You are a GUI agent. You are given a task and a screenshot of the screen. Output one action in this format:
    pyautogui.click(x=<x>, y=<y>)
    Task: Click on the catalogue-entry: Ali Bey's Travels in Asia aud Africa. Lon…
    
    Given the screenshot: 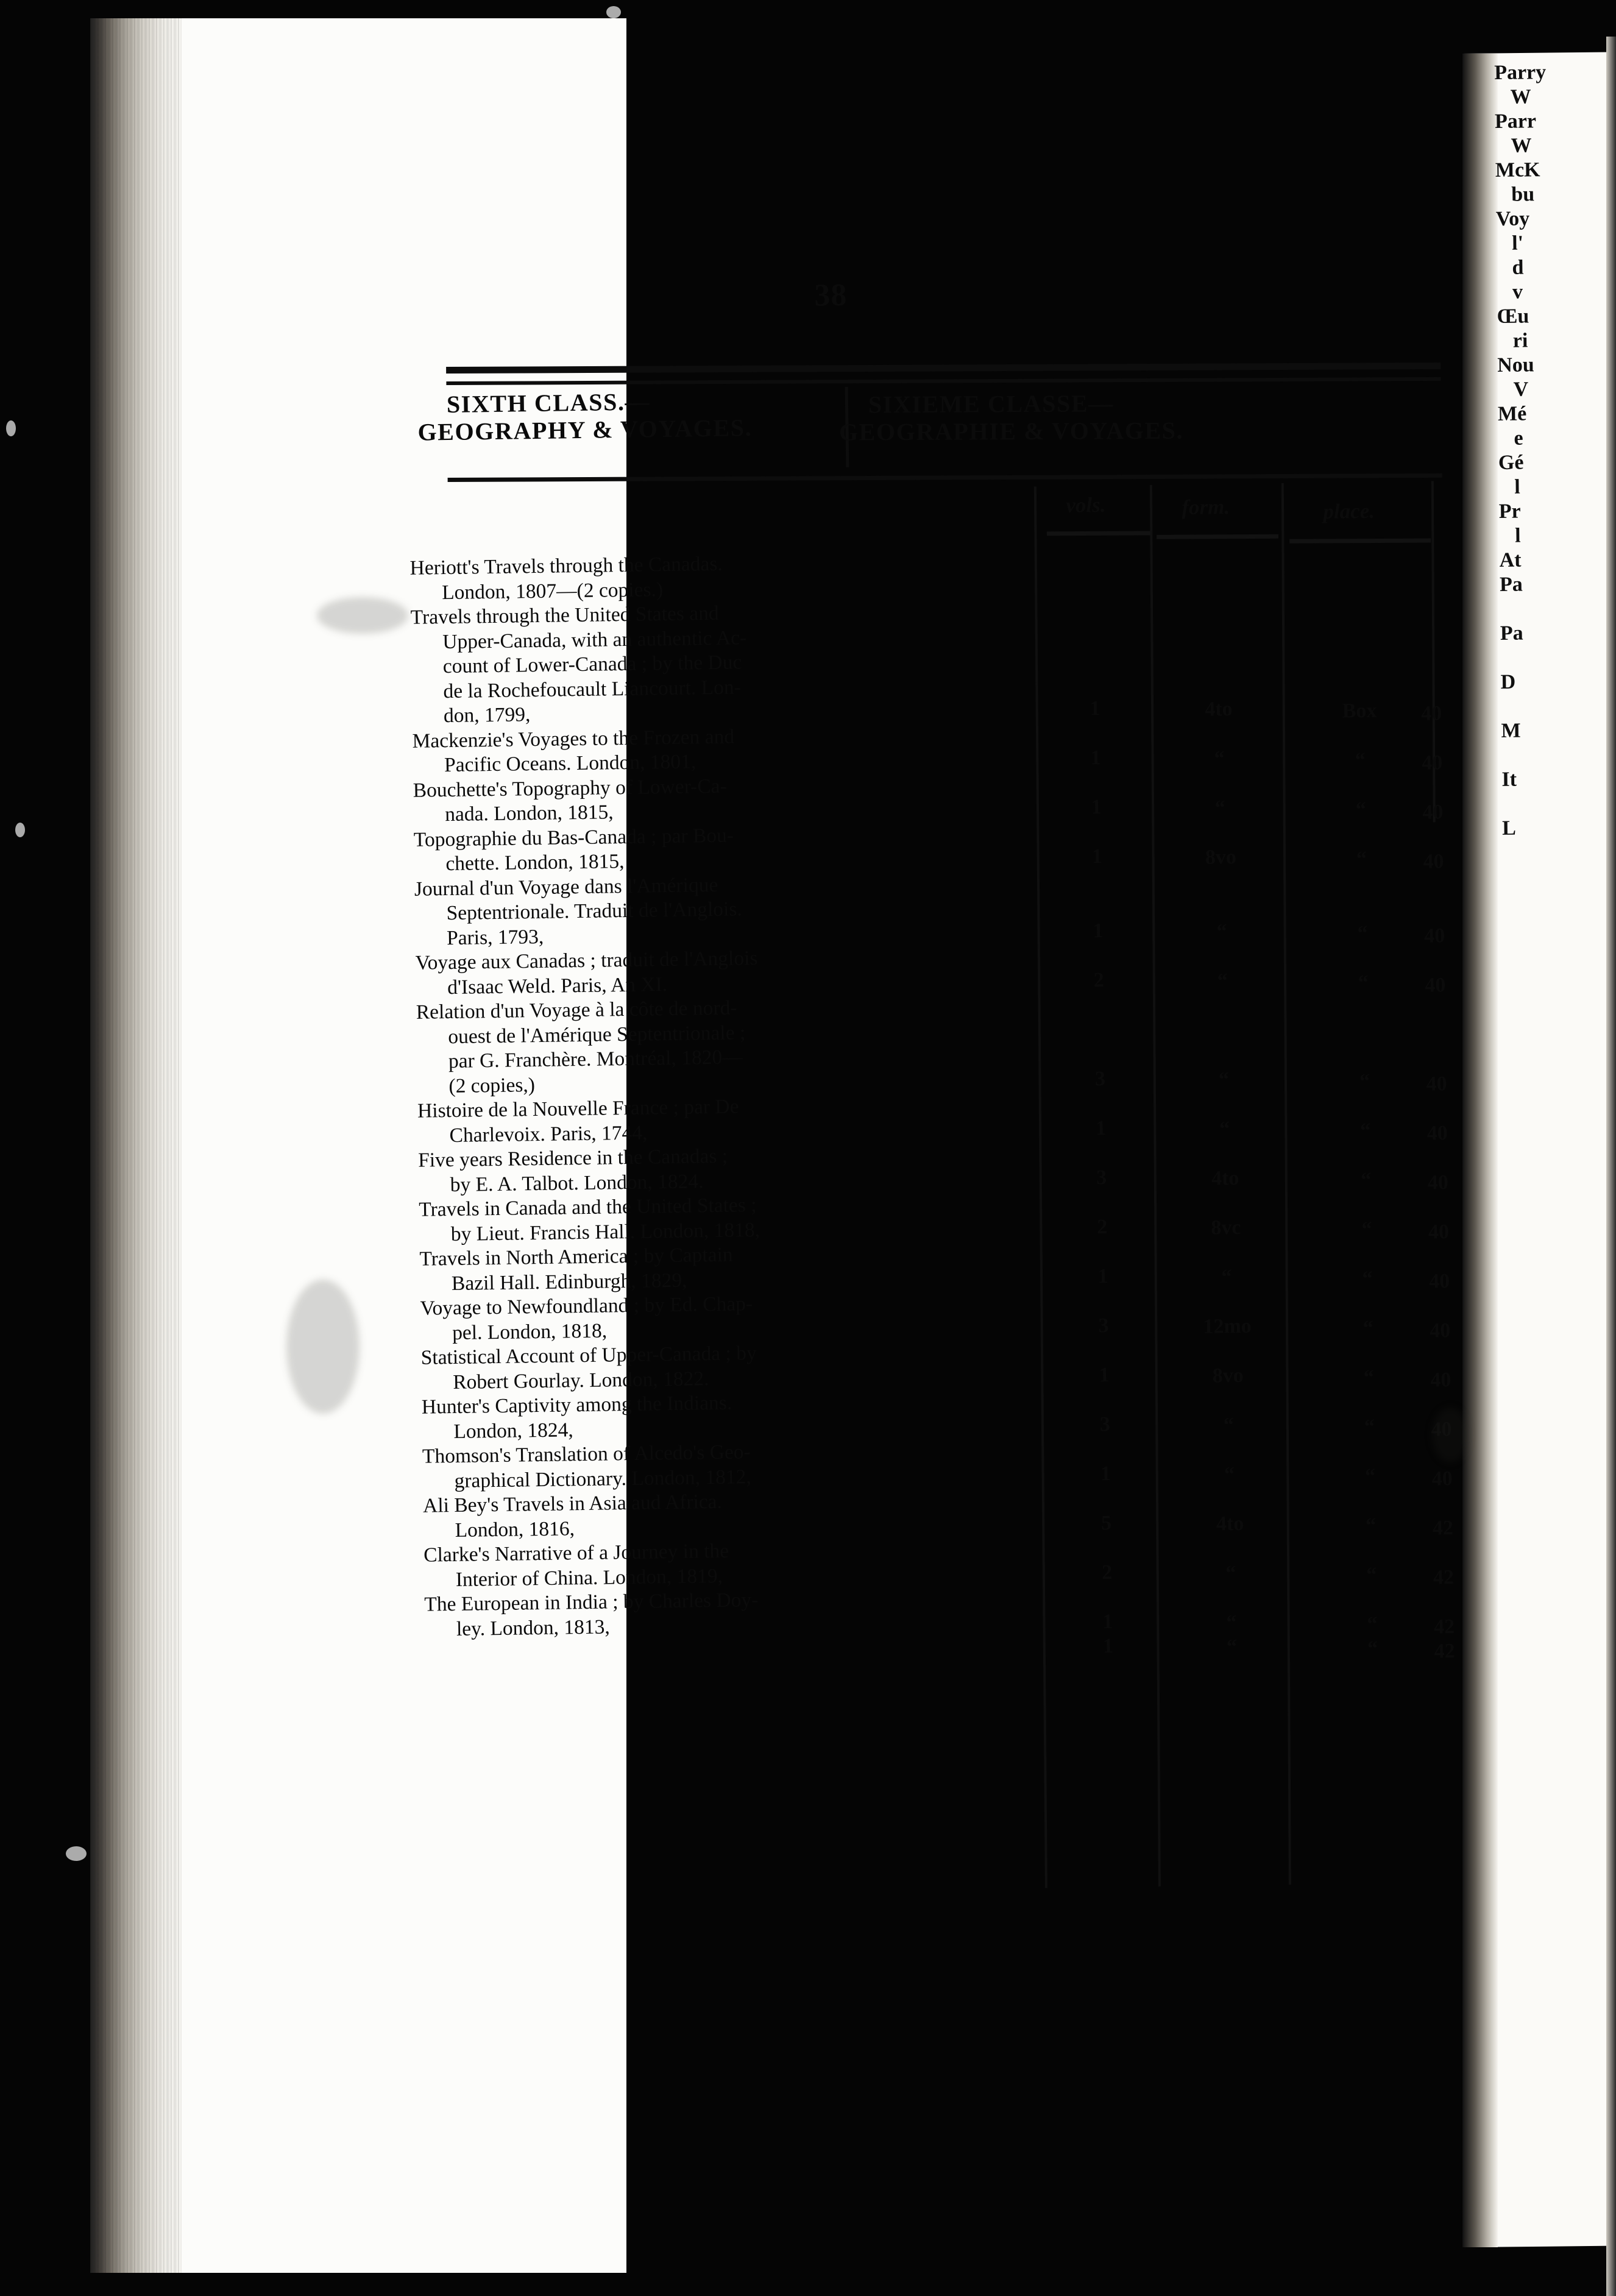 What is the action you would take?
    pyautogui.click(x=731, y=1514)
    